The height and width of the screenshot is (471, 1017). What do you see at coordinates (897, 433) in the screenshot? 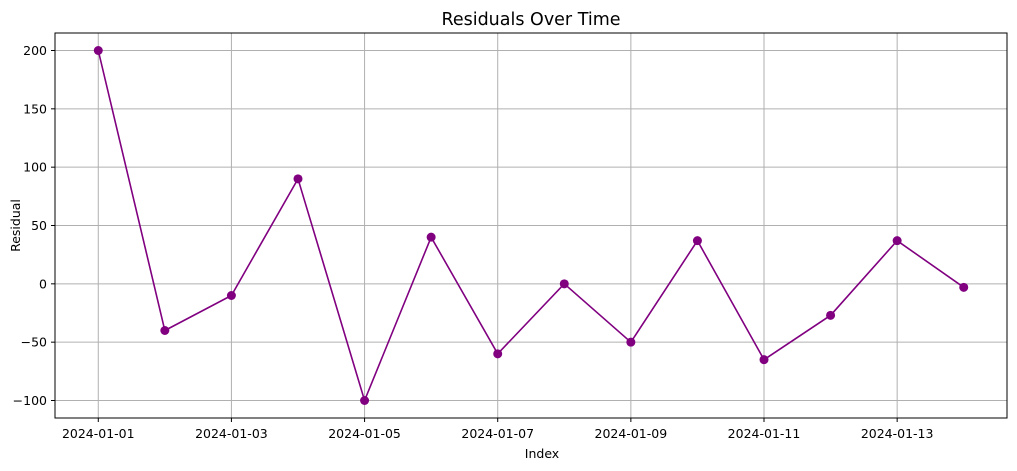
I see `x-tick-label: 2024-01-13` at bounding box center [897, 433].